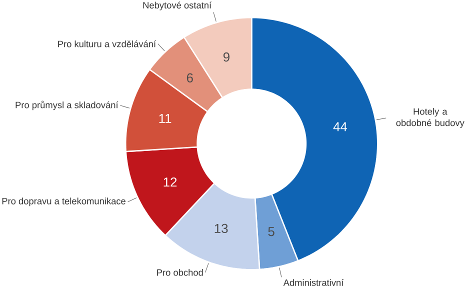  What do you see at coordinates (67, 105) in the screenshot?
I see `slice-label: Pro průmysl a skladování` at bounding box center [67, 105].